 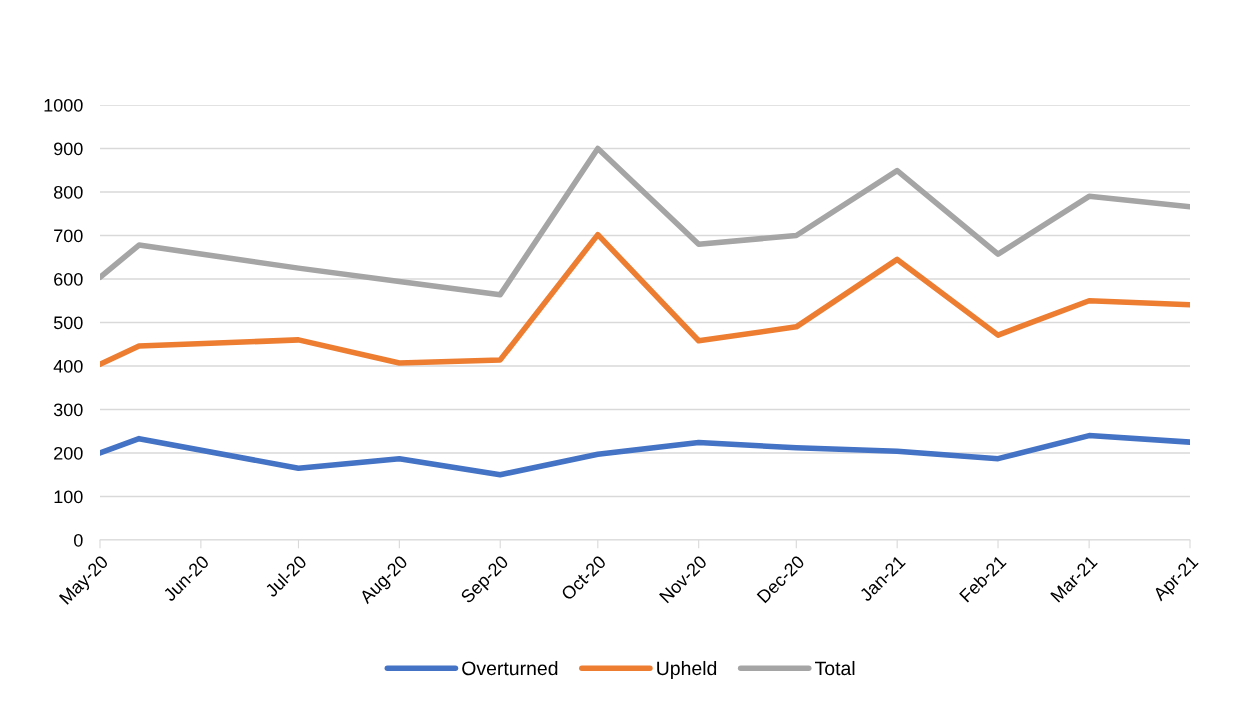 What do you see at coordinates (68, 236) in the screenshot?
I see `y-tick-label: 700` at bounding box center [68, 236].